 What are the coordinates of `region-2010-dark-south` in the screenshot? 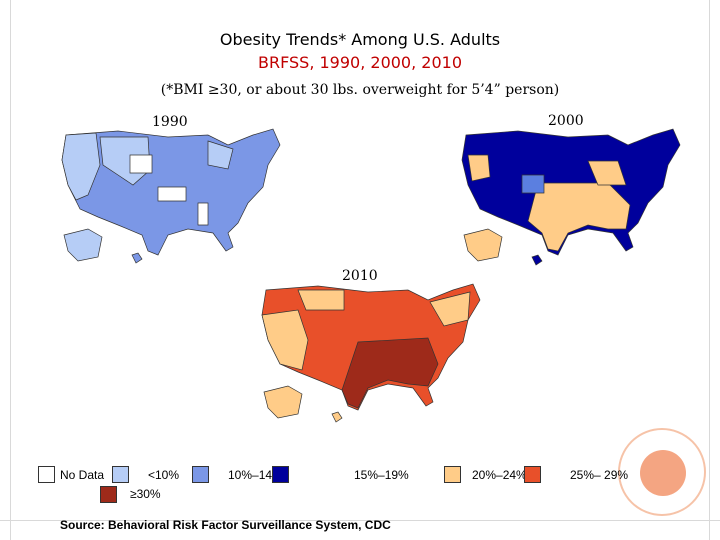 It's located at (390, 373).